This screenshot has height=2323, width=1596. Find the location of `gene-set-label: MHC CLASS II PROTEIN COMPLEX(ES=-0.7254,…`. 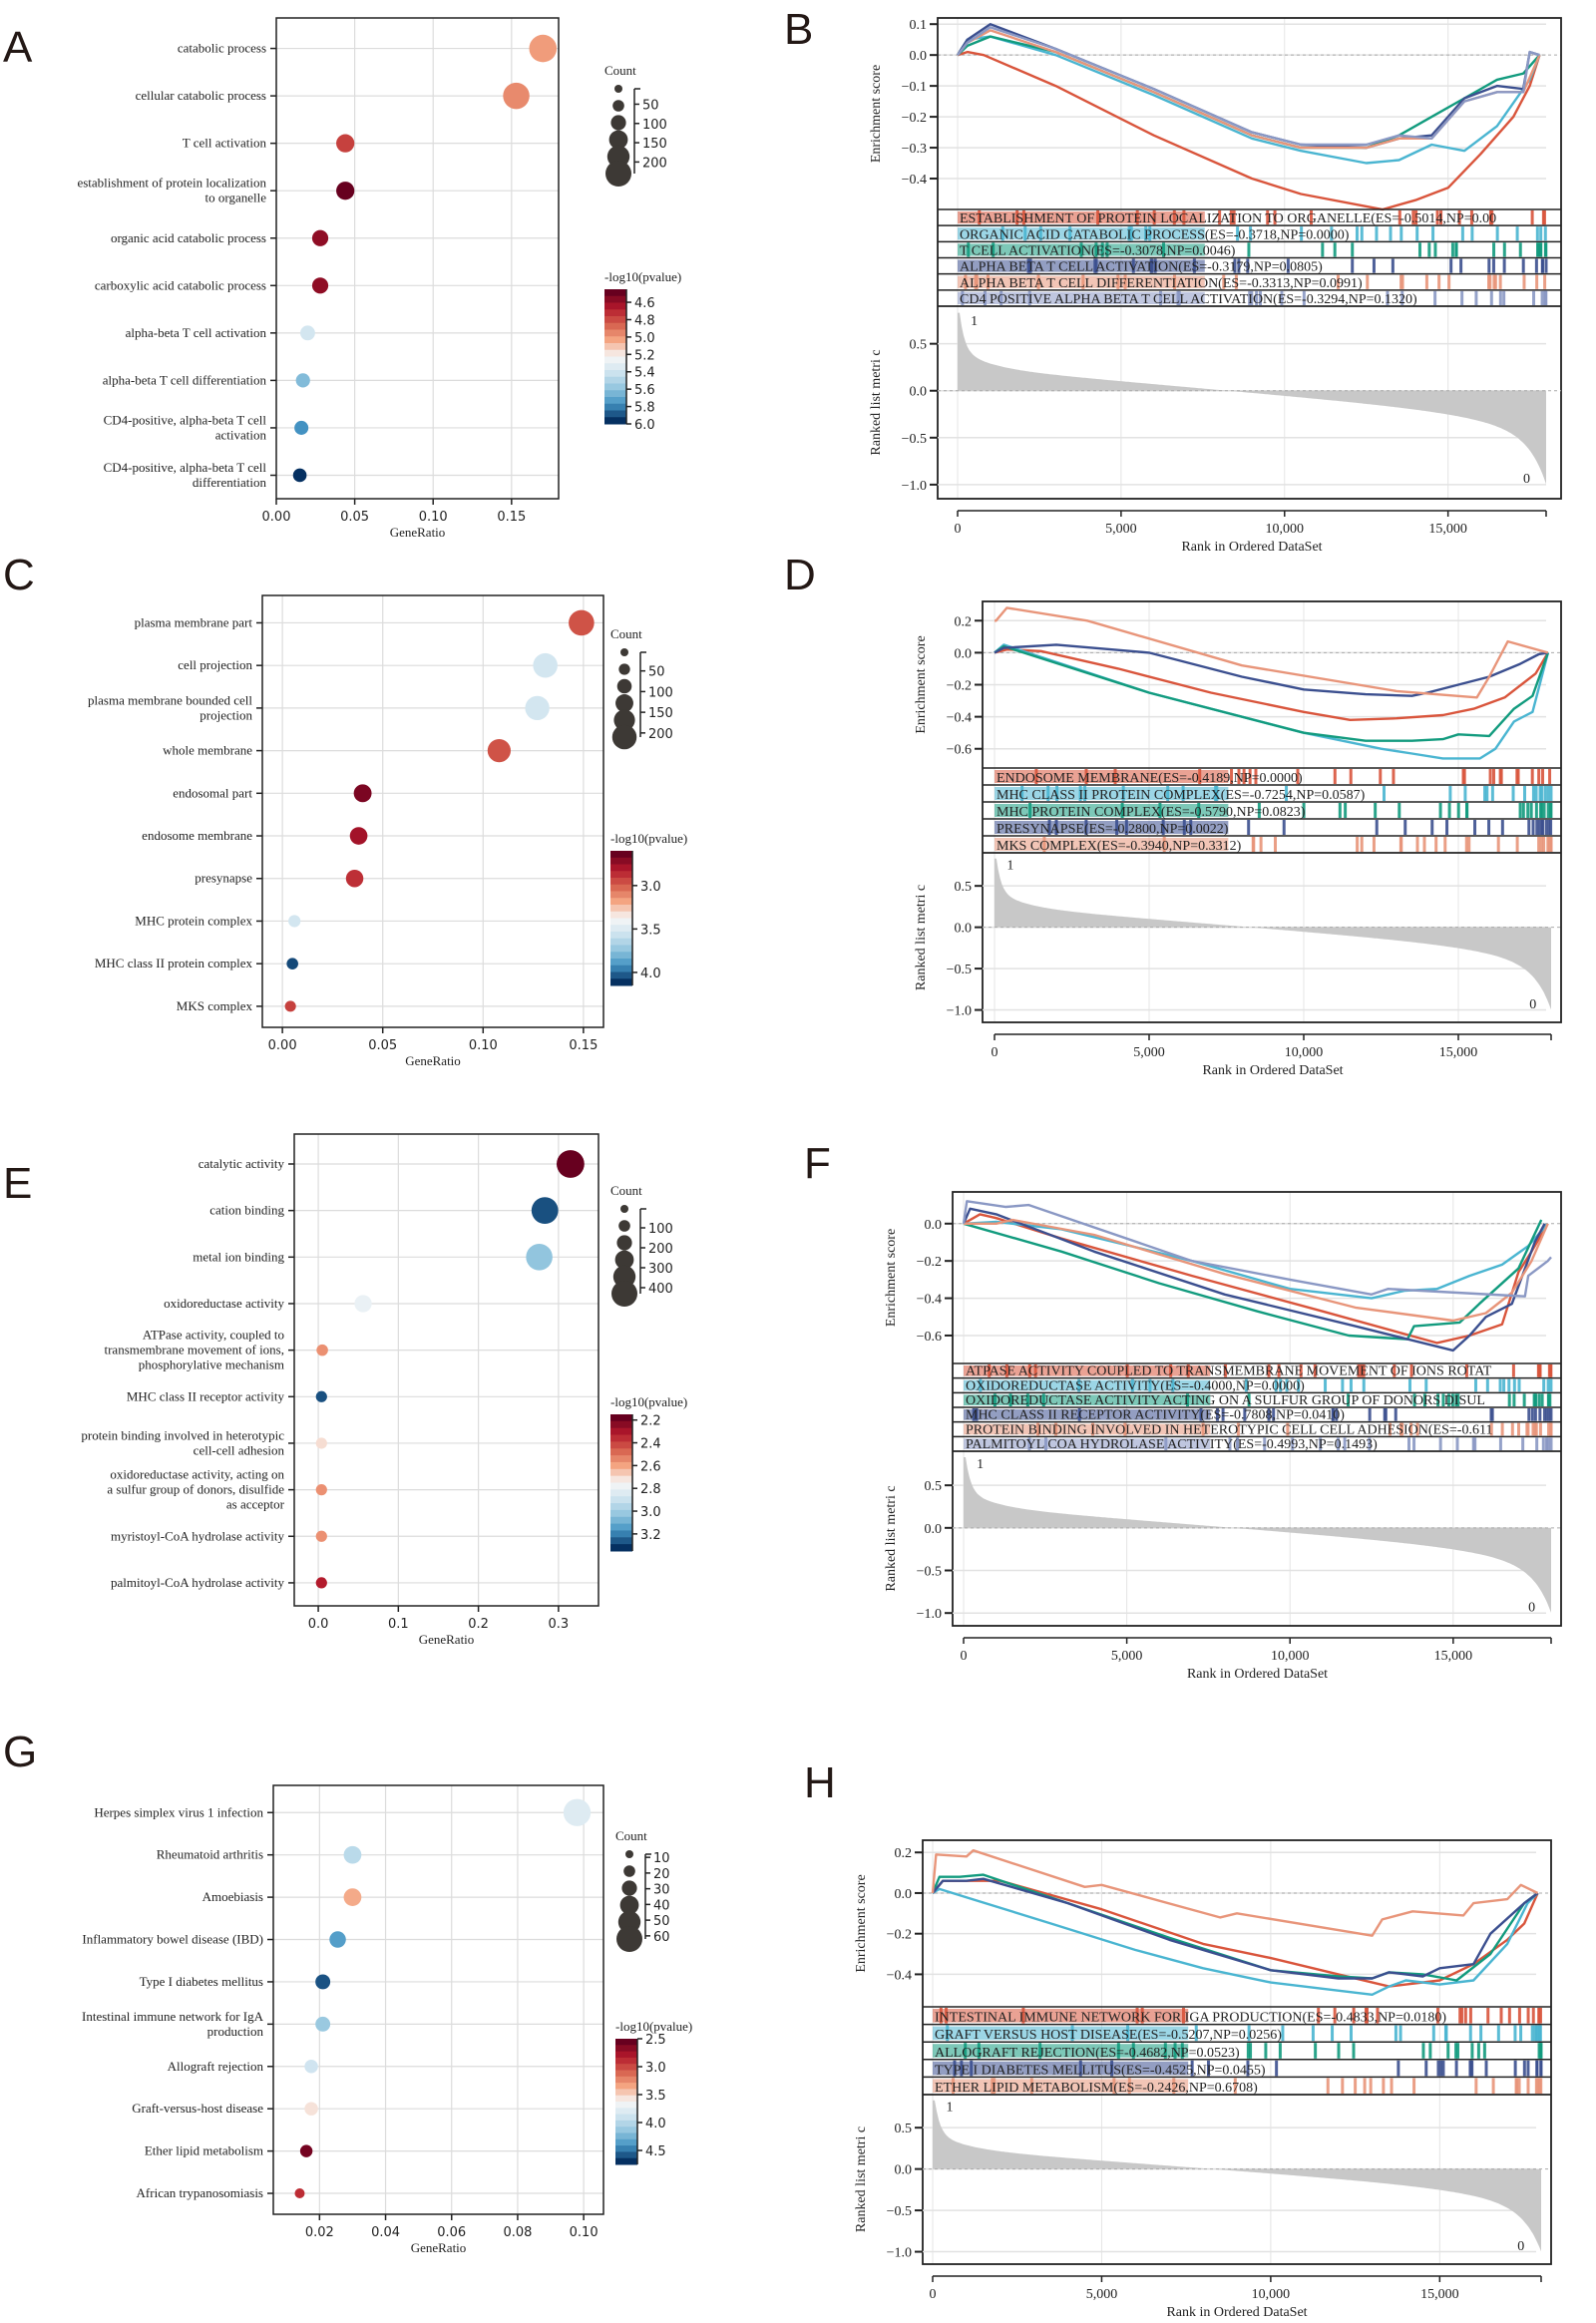

gene-set-label: MHC CLASS II PROTEIN COMPLEX(ES=-0.7254,… is located at coordinates (1181, 796).